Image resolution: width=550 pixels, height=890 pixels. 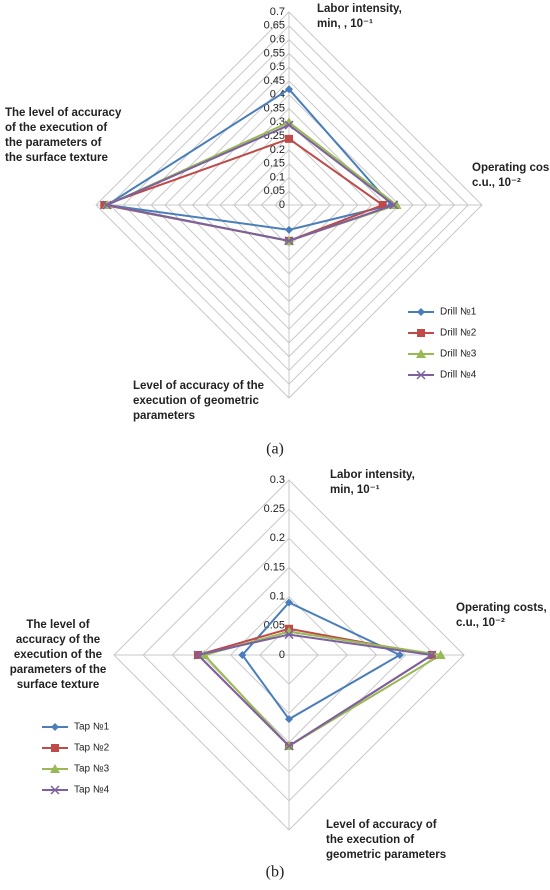 I want to click on legend-label: Tap №1, so click(x=92, y=727).